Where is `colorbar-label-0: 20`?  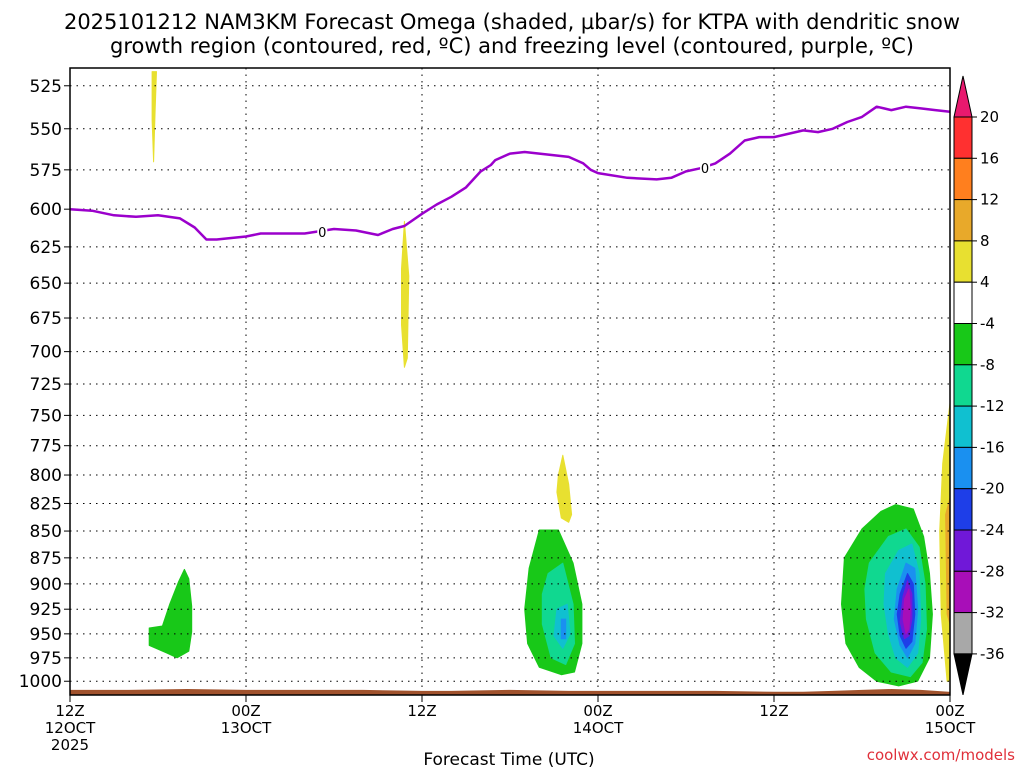
colorbar-label-0: 20 is located at coordinates (989, 117).